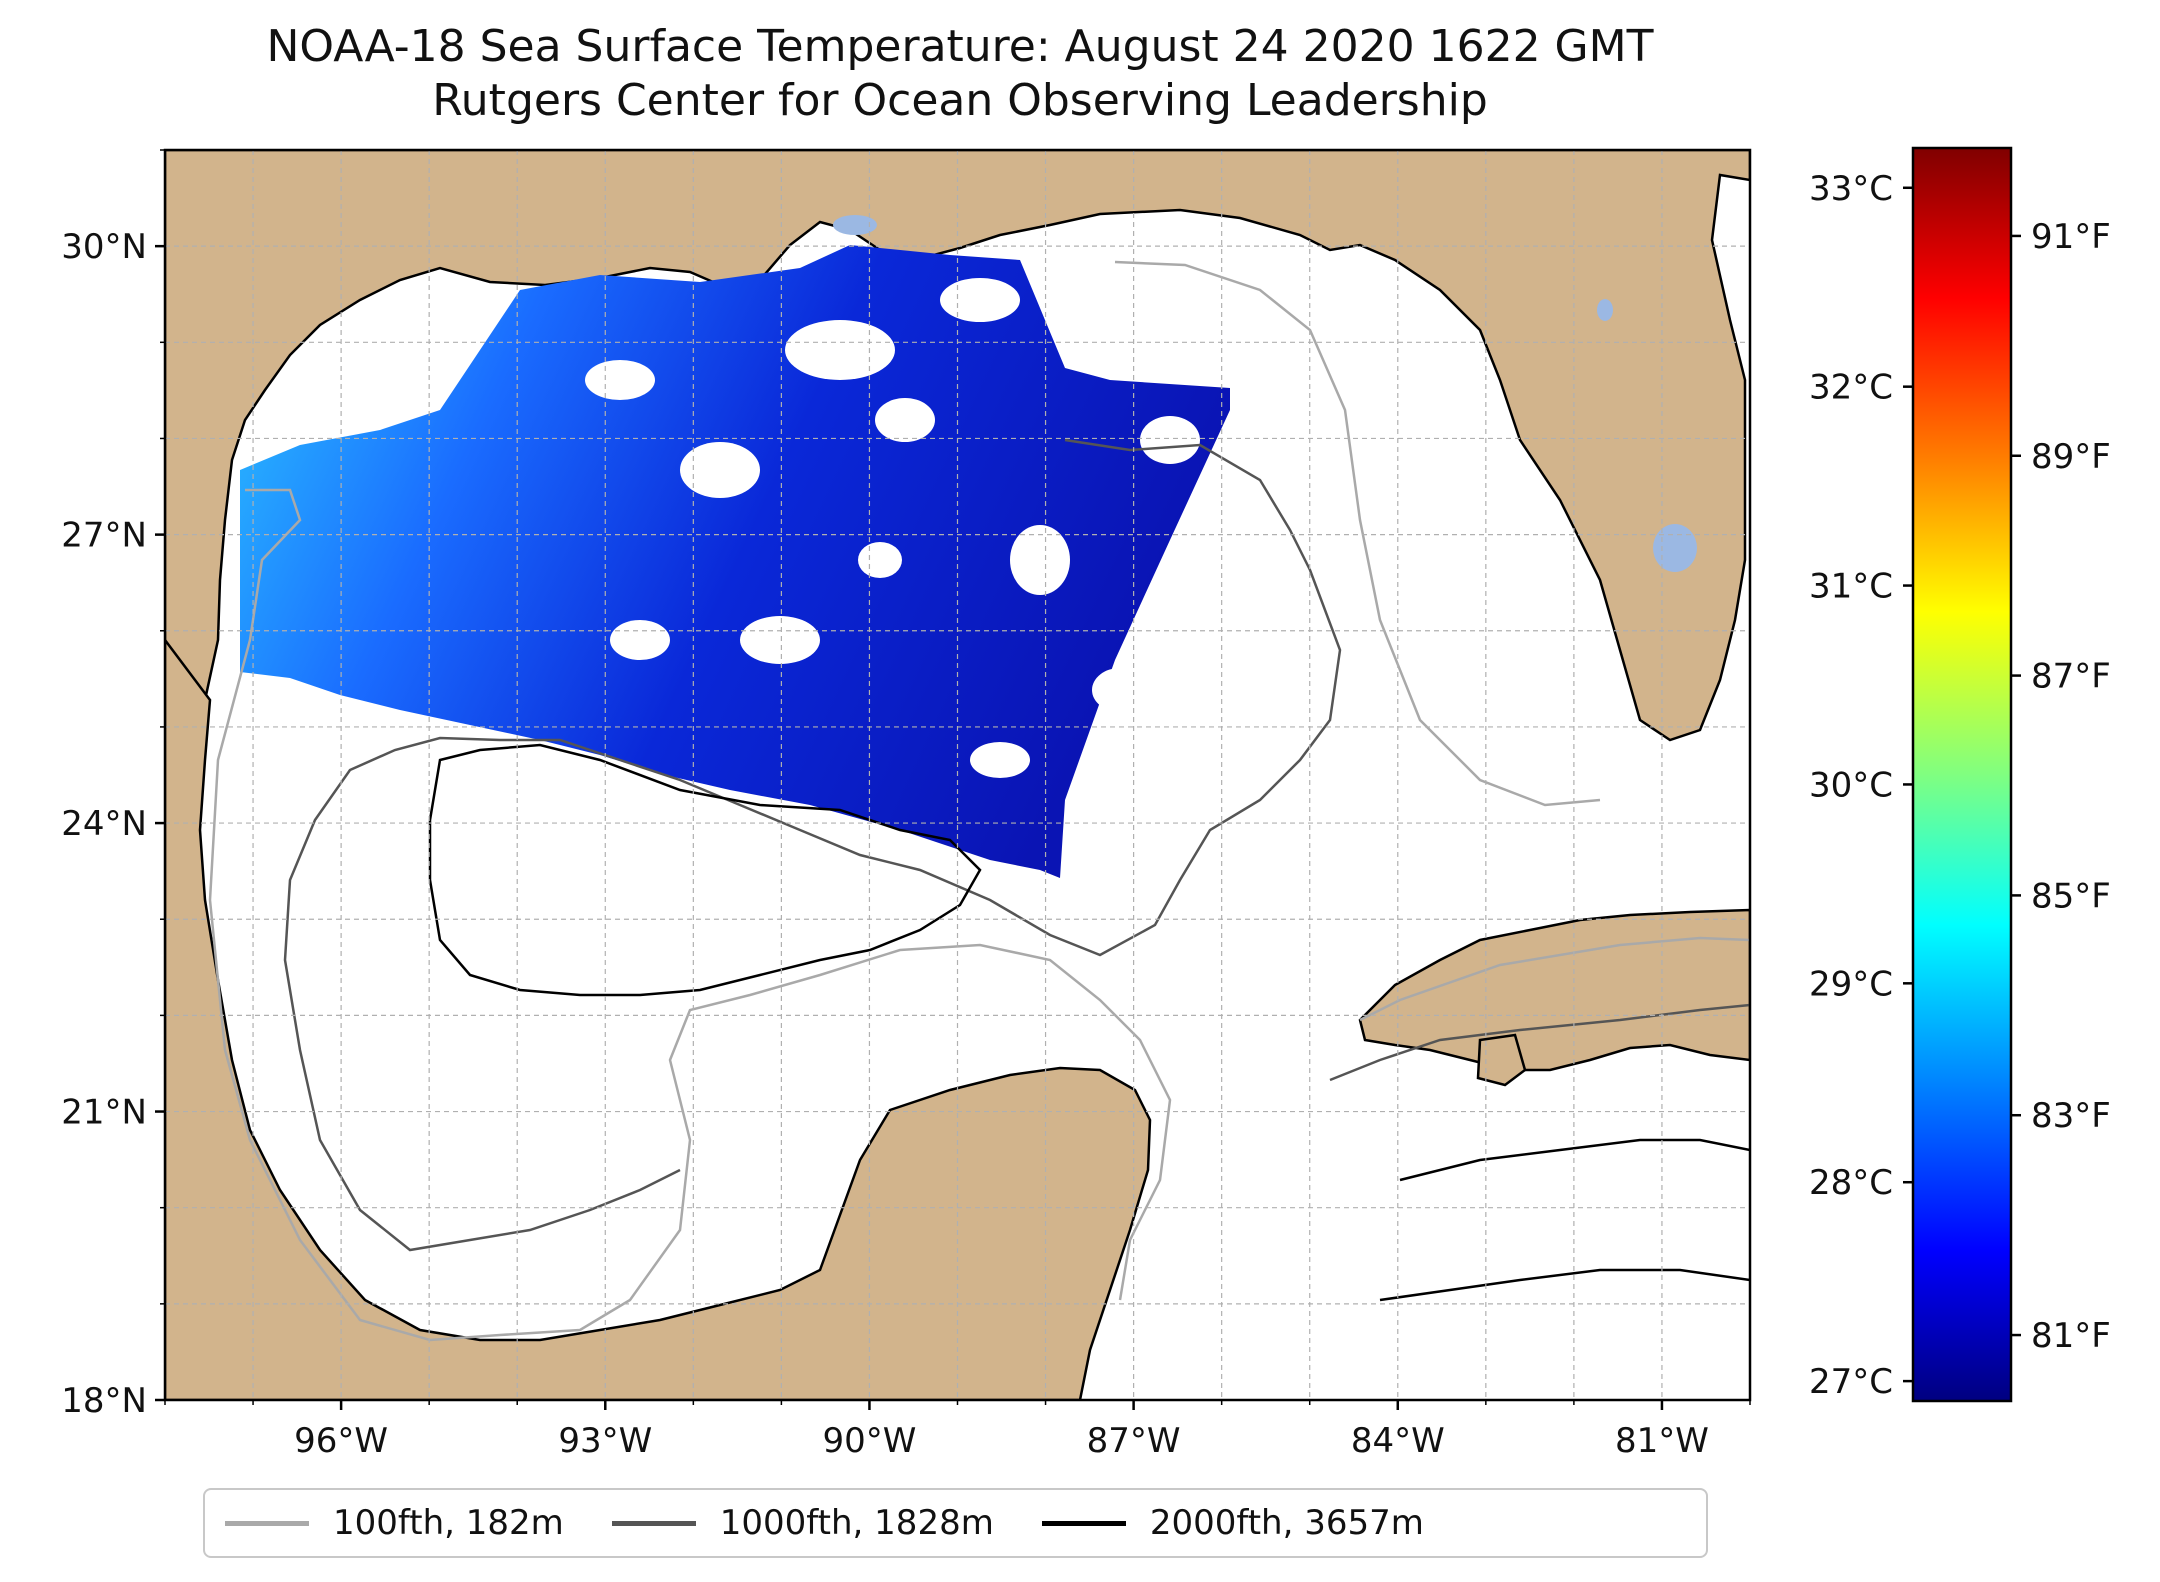 This screenshot has height=1582, width=2160. What do you see at coordinates (1675, 548) in the screenshot?
I see `lake-okeechobee` at bounding box center [1675, 548].